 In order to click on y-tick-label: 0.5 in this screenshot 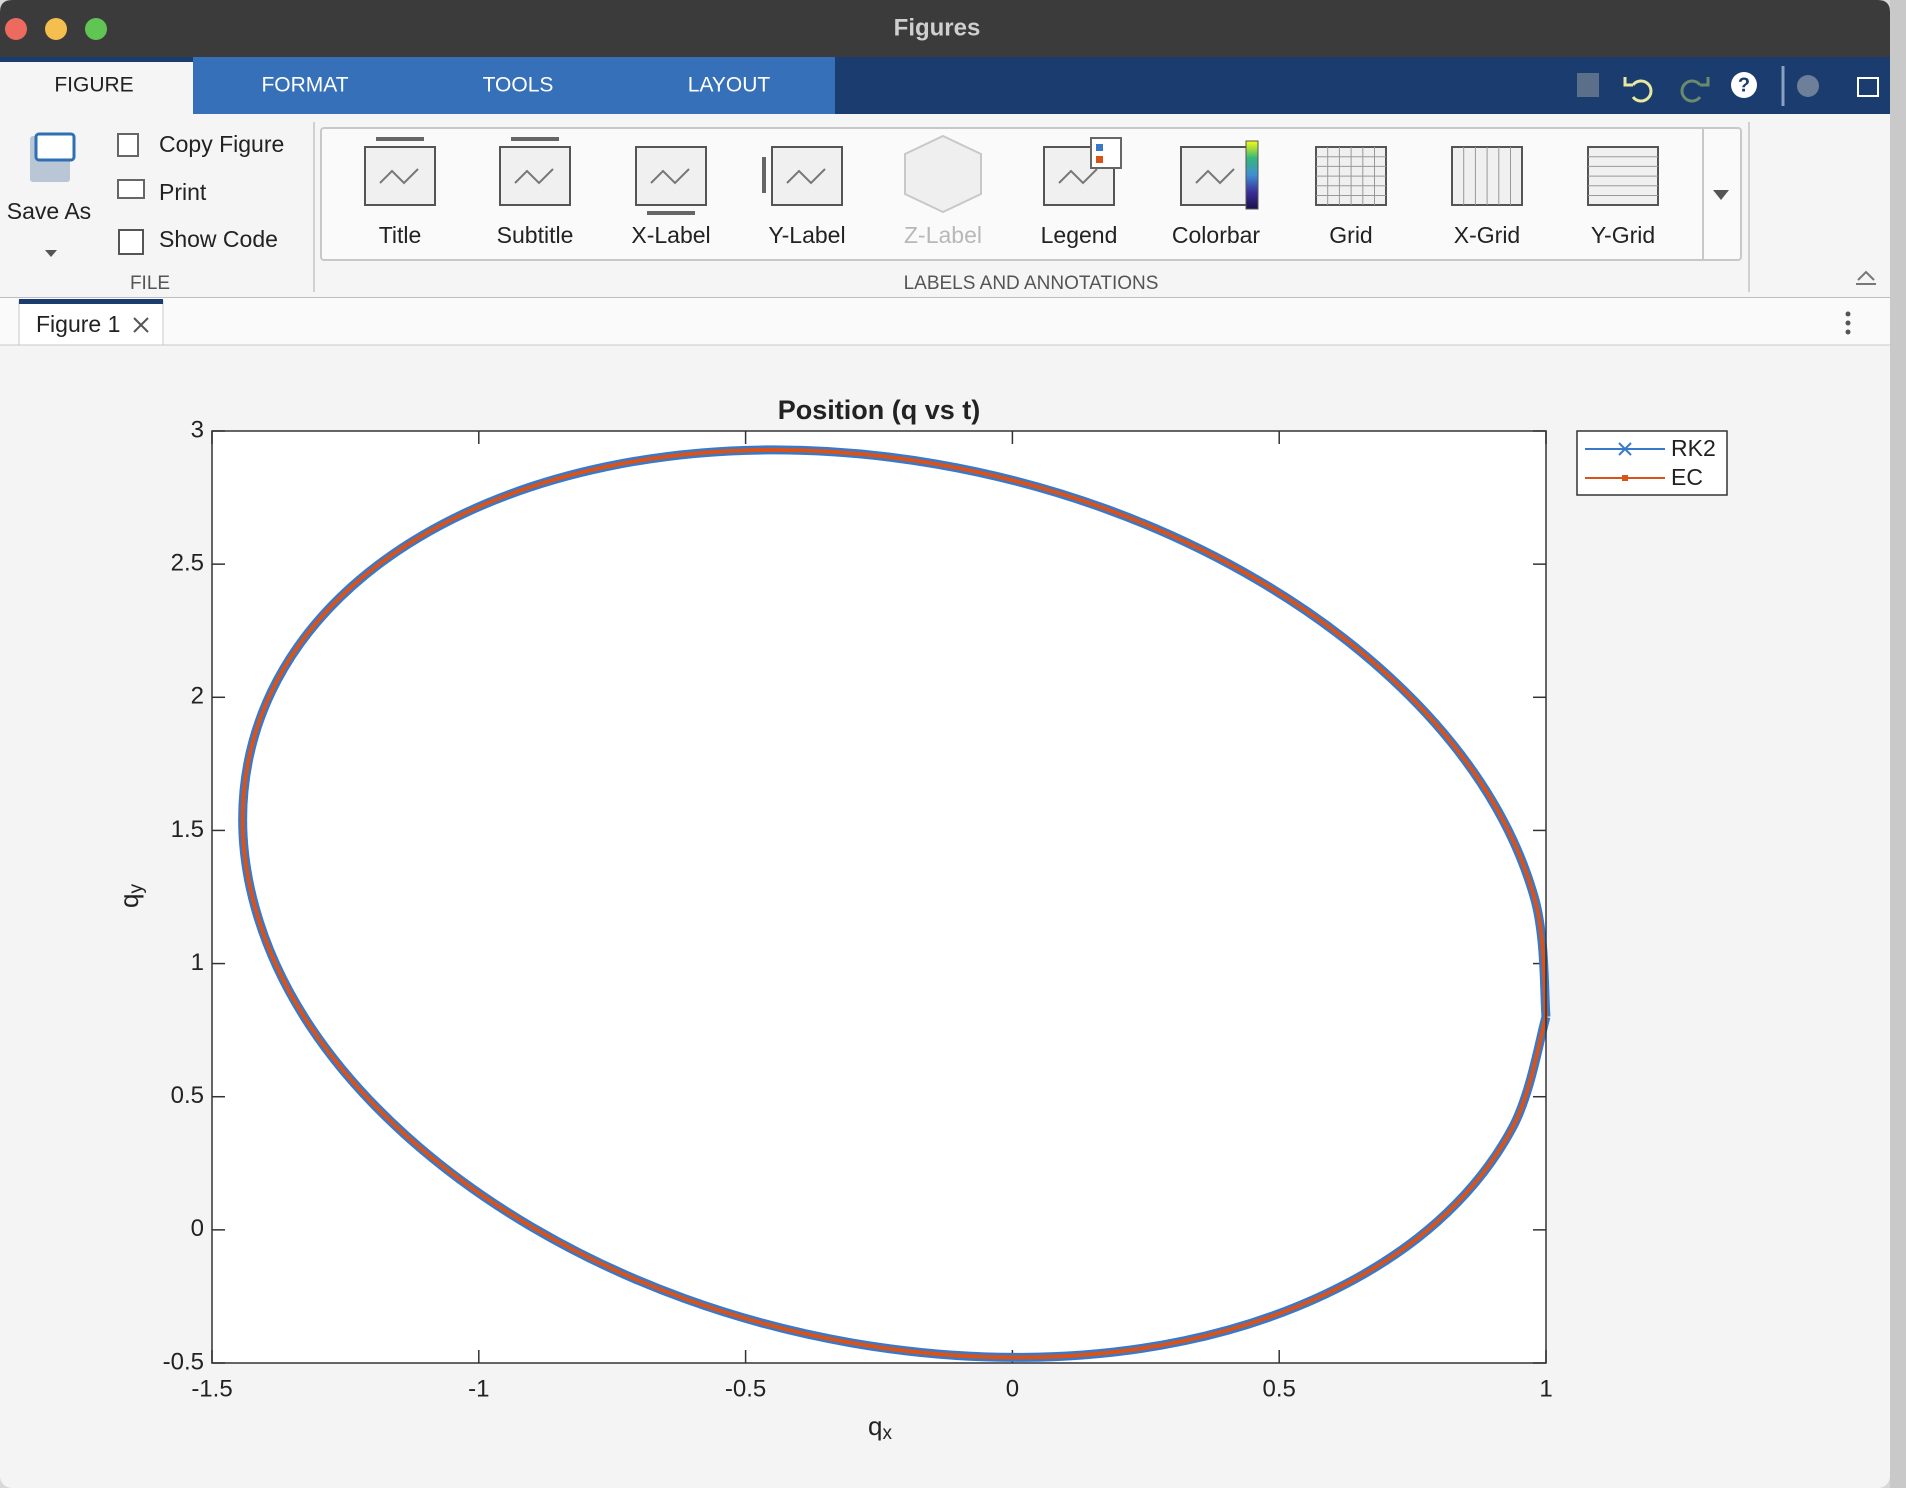, I will do `click(187, 1095)`.